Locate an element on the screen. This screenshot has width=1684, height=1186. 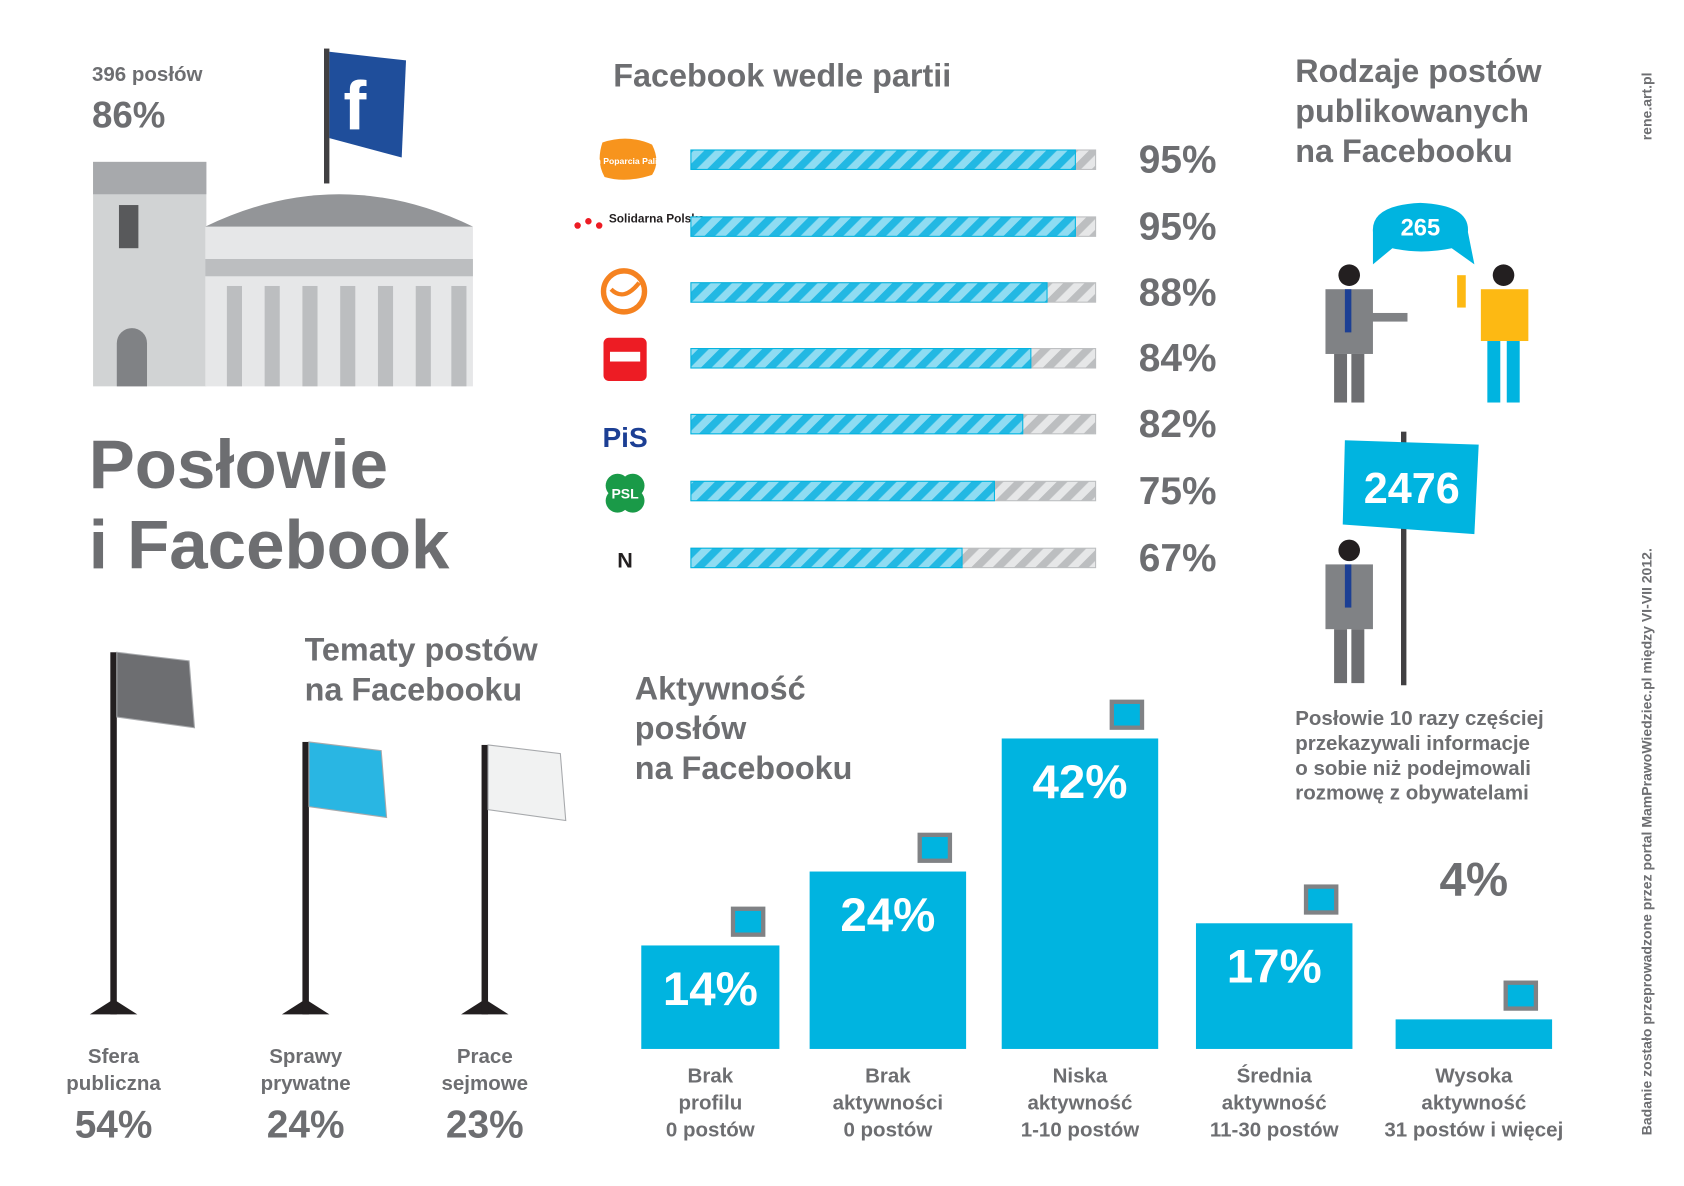
main-title: Posłowie i Facebook is located at coordinates (269, 504).